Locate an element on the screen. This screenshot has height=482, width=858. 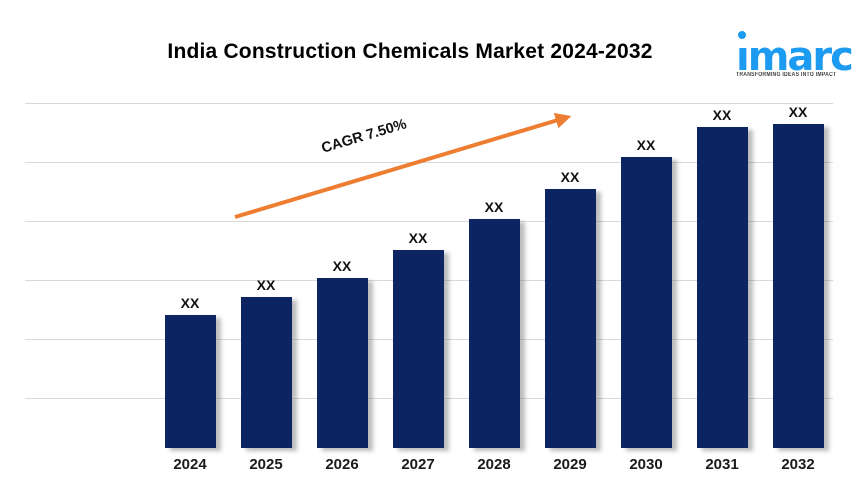
imarc-i-dot-icon is located at coordinates (742, 35).